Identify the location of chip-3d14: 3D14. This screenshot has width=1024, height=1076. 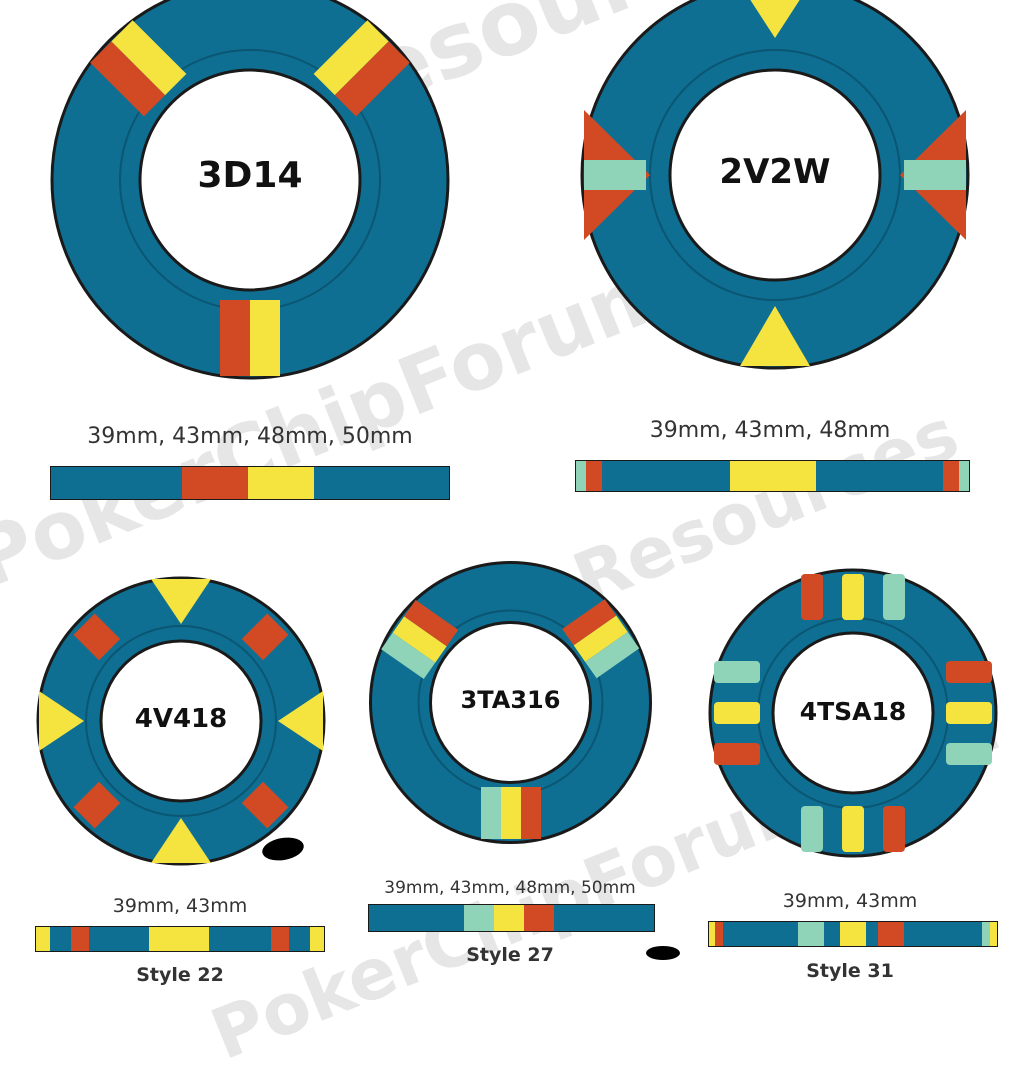
(250, 190).